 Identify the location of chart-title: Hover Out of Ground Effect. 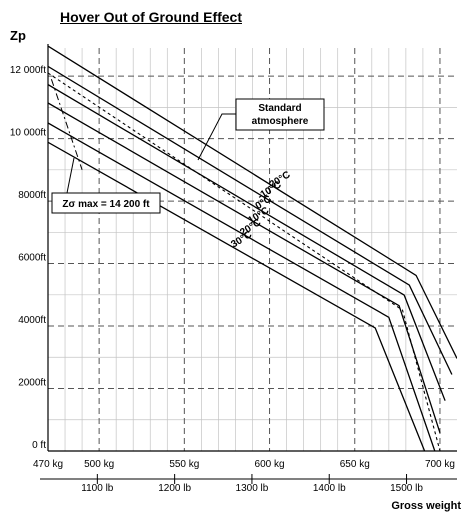
(151, 17).